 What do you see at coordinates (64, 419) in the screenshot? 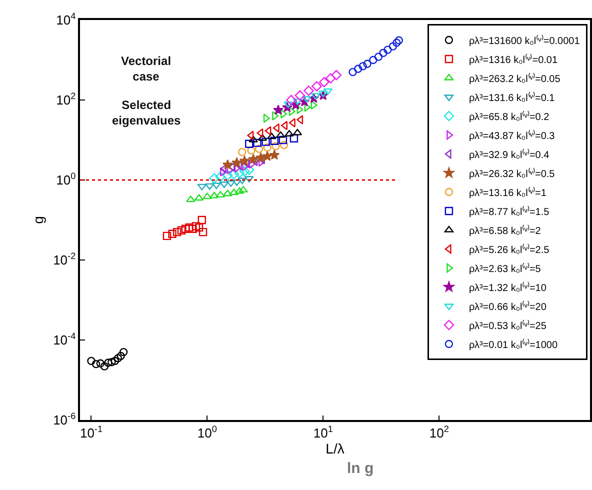
I see `y-tick-label: 10$^{-6}$` at bounding box center [64, 419].